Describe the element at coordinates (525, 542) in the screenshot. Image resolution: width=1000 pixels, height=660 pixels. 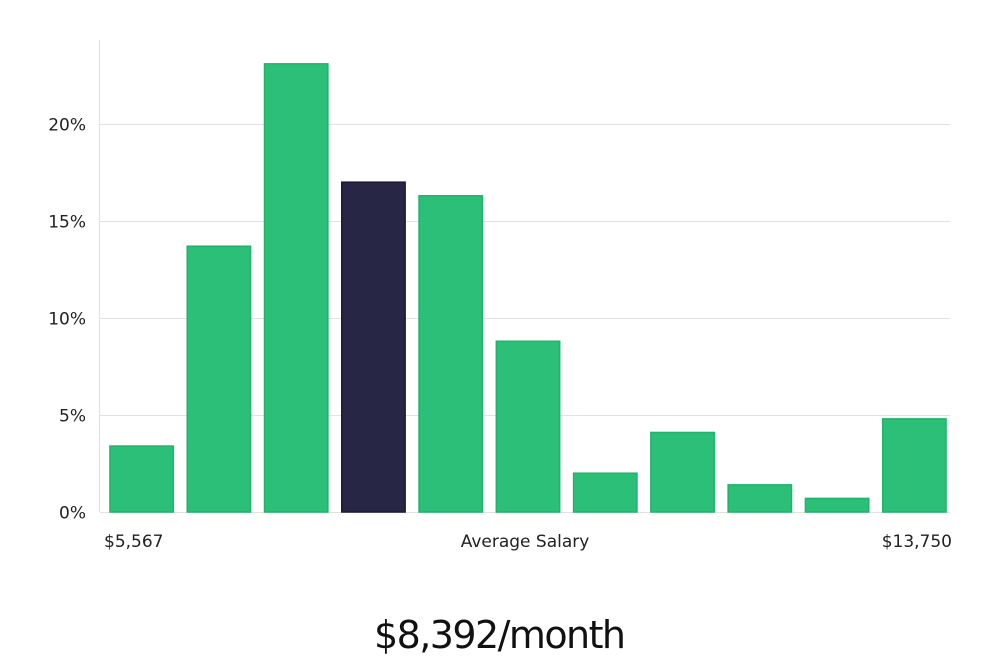
I see `x-axis-label: Average Salary` at that location.